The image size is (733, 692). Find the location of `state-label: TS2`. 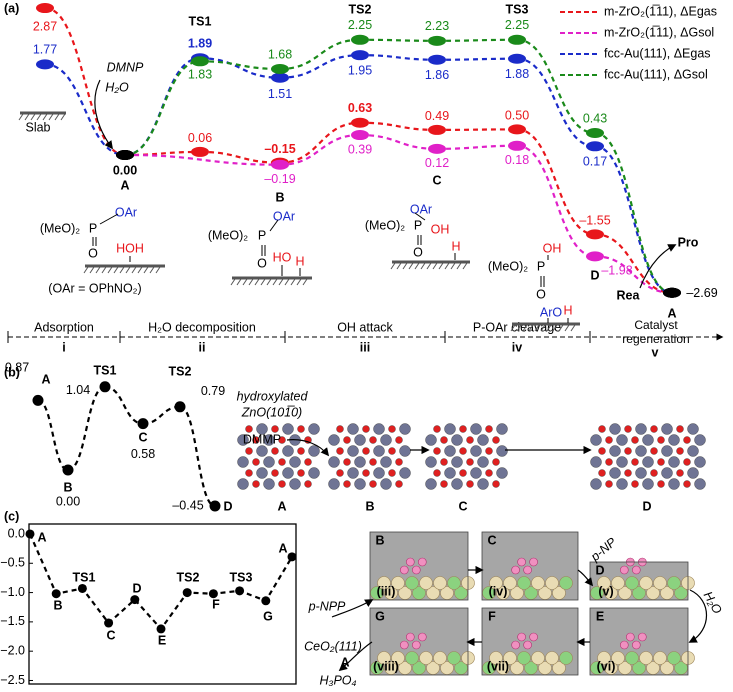

state-label: TS2 is located at coordinates (188, 577).